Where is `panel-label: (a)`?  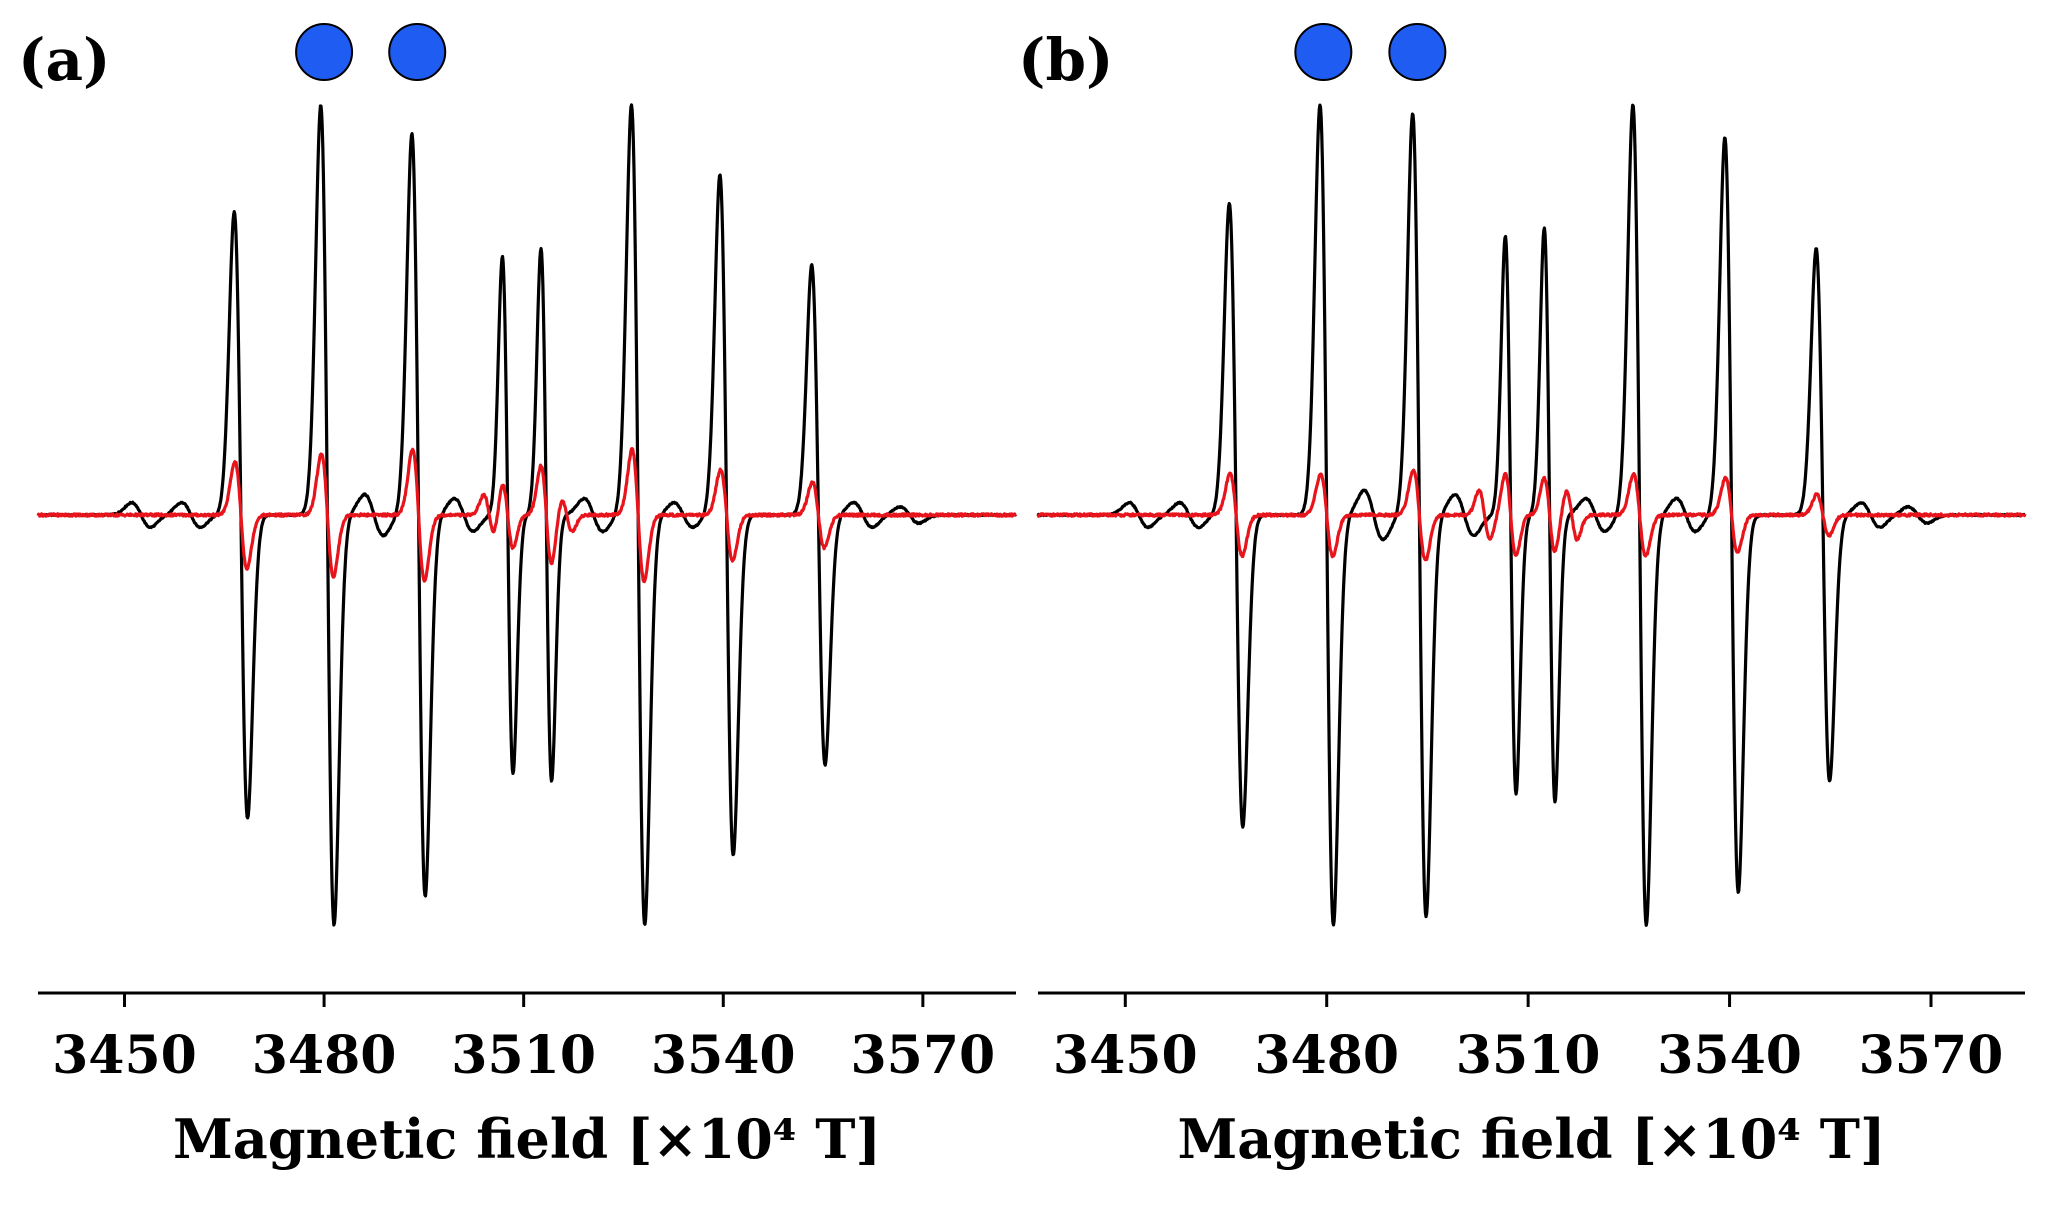
panel-label: (a) is located at coordinates (64, 60).